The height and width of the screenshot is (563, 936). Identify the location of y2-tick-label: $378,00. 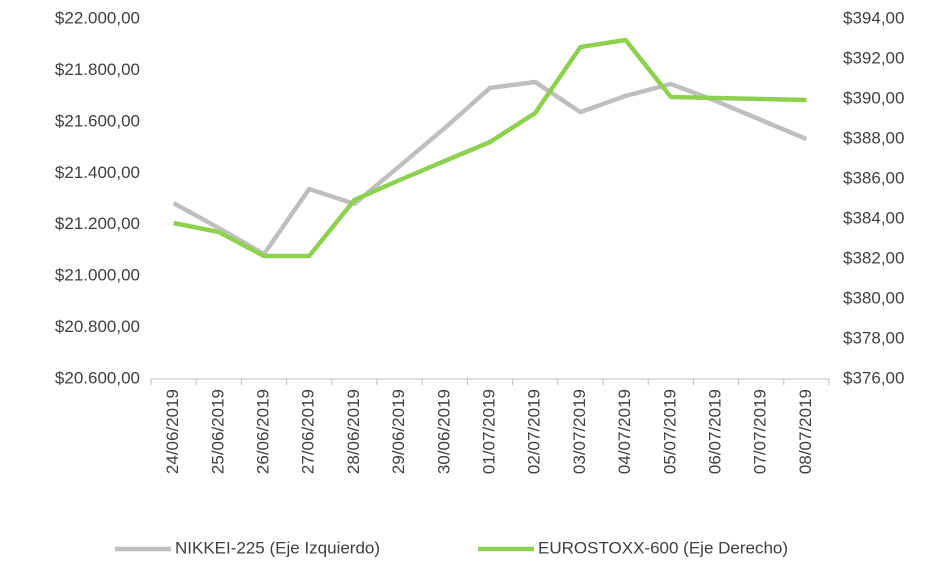
(873, 337).